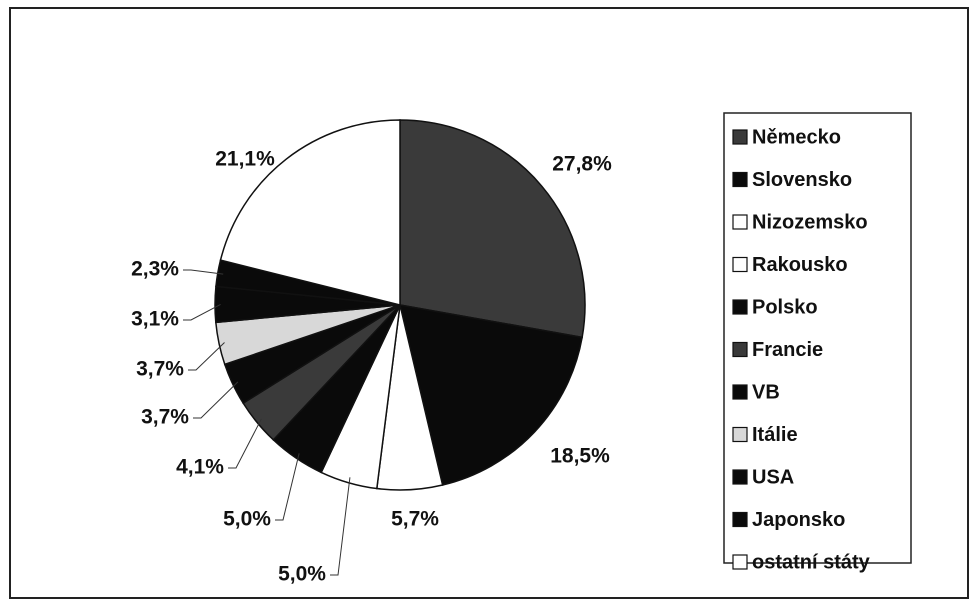 This screenshot has width=977, height=601. What do you see at coordinates (582, 164) in the screenshot?
I see `data-label: 27,8%` at bounding box center [582, 164].